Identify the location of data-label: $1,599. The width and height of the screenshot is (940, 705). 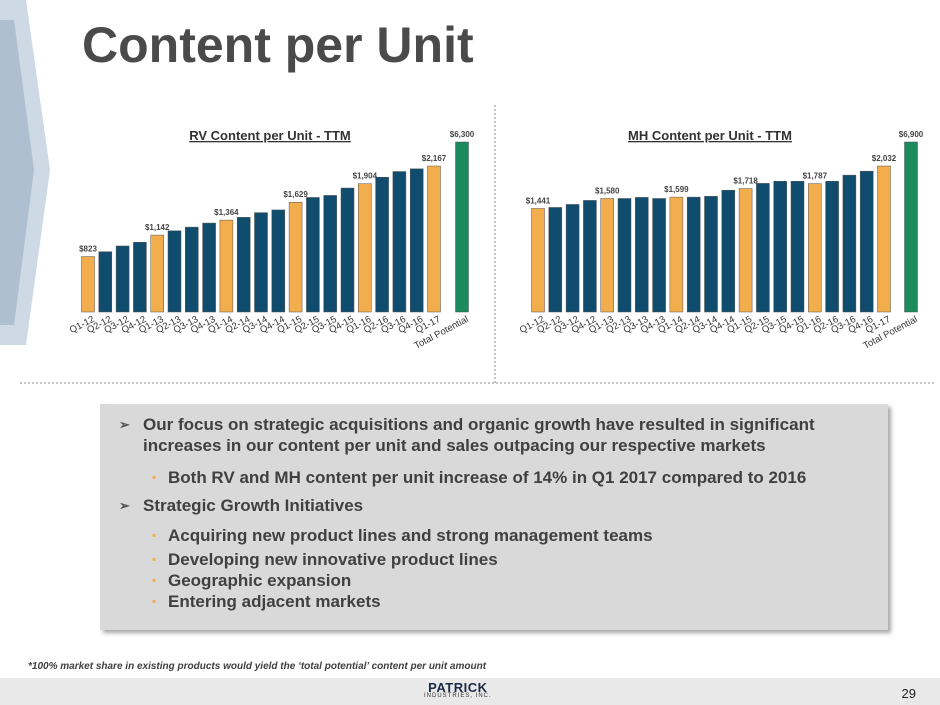
(676, 189).